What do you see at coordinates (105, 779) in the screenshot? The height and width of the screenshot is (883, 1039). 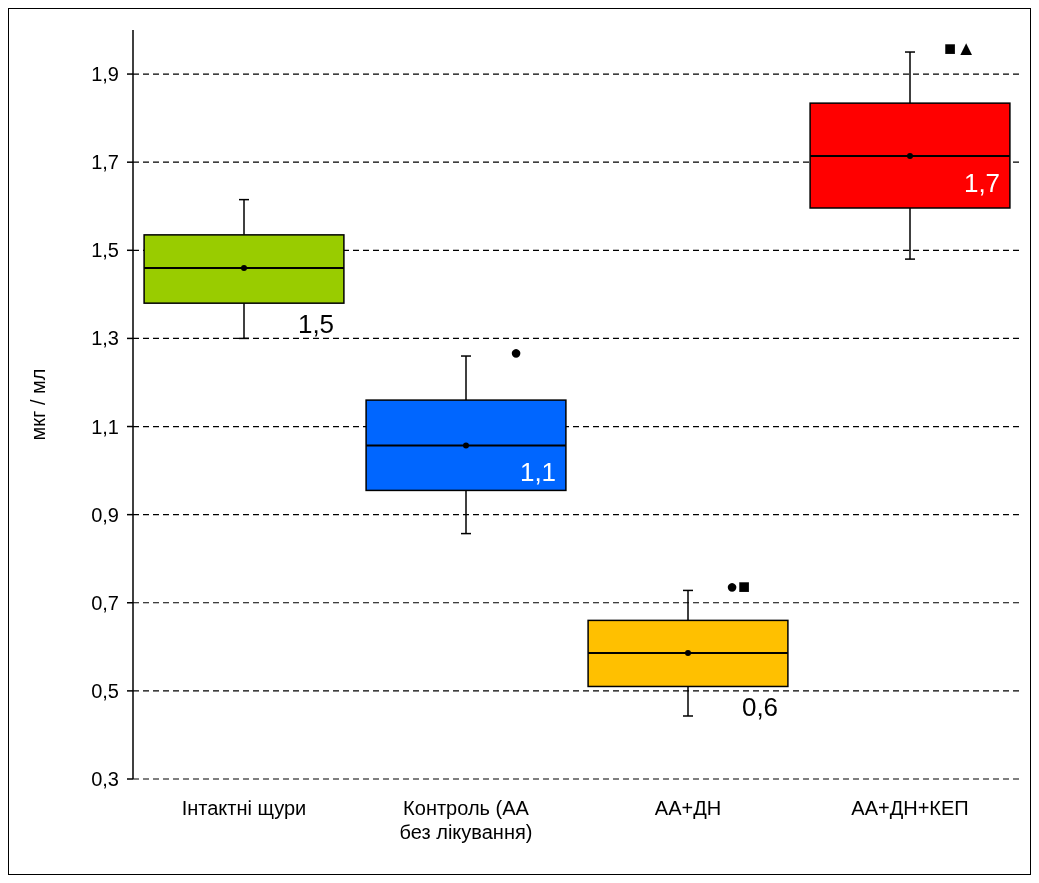 I see `y-tick-label: 0,3` at bounding box center [105, 779].